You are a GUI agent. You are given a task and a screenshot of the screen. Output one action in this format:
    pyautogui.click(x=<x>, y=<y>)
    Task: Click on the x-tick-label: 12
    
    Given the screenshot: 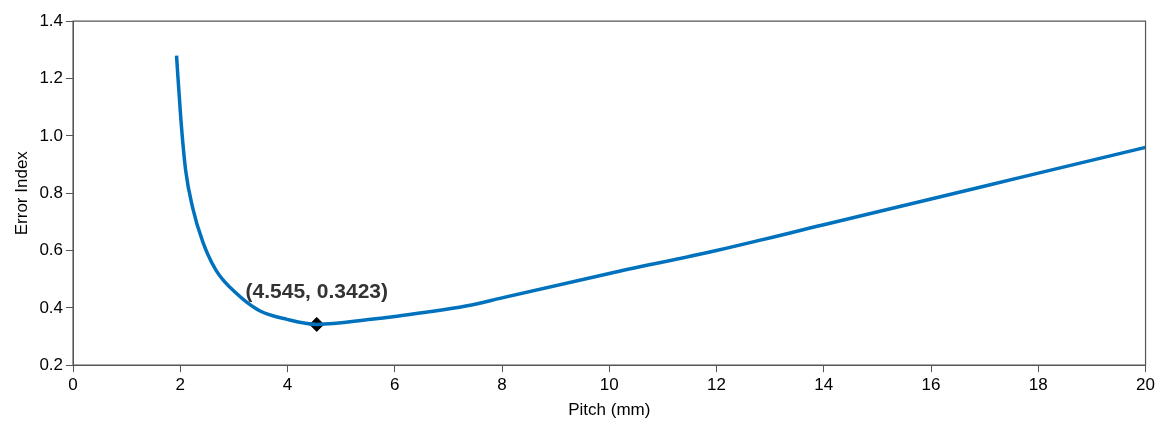 What is the action you would take?
    pyautogui.click(x=716, y=385)
    